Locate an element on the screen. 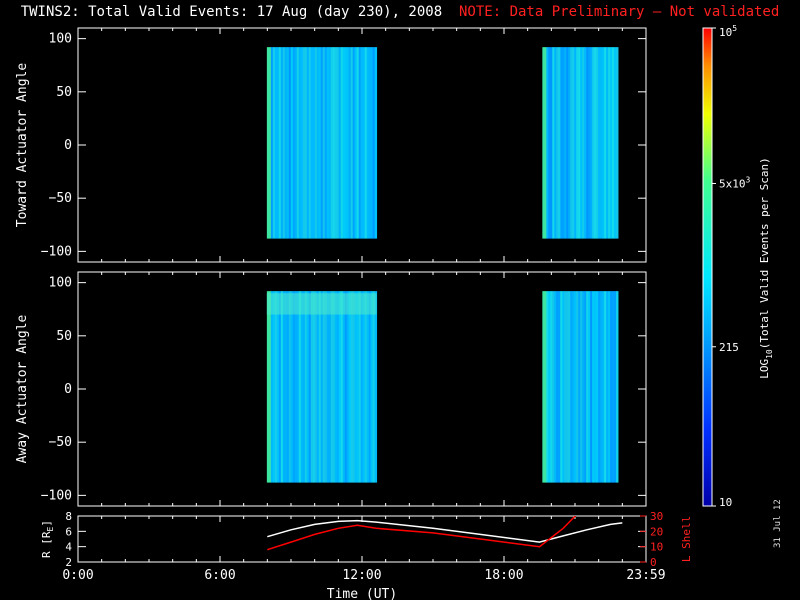 The height and width of the screenshot is (600, 800). away-ytick-label: 50 is located at coordinates (64, 336).